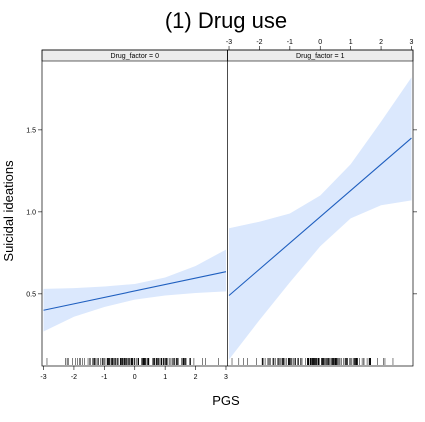 This screenshot has width=425, height=422. I want to click on chart-title: (1) Drug use, so click(226, 20).